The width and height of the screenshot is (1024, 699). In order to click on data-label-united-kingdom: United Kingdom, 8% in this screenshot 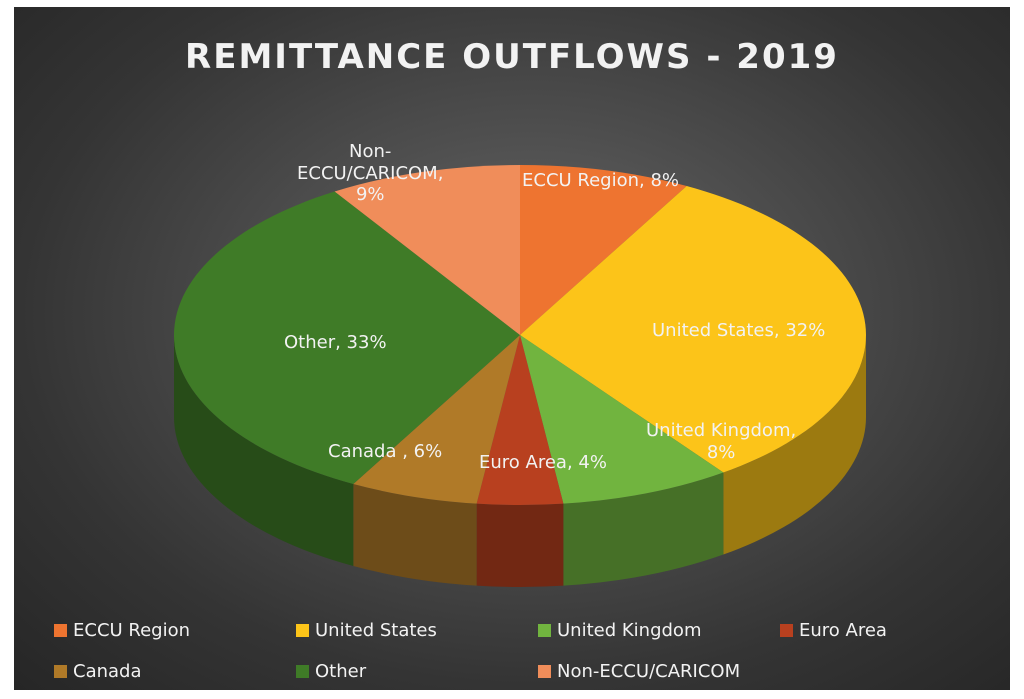, I will do `click(721, 441)`.